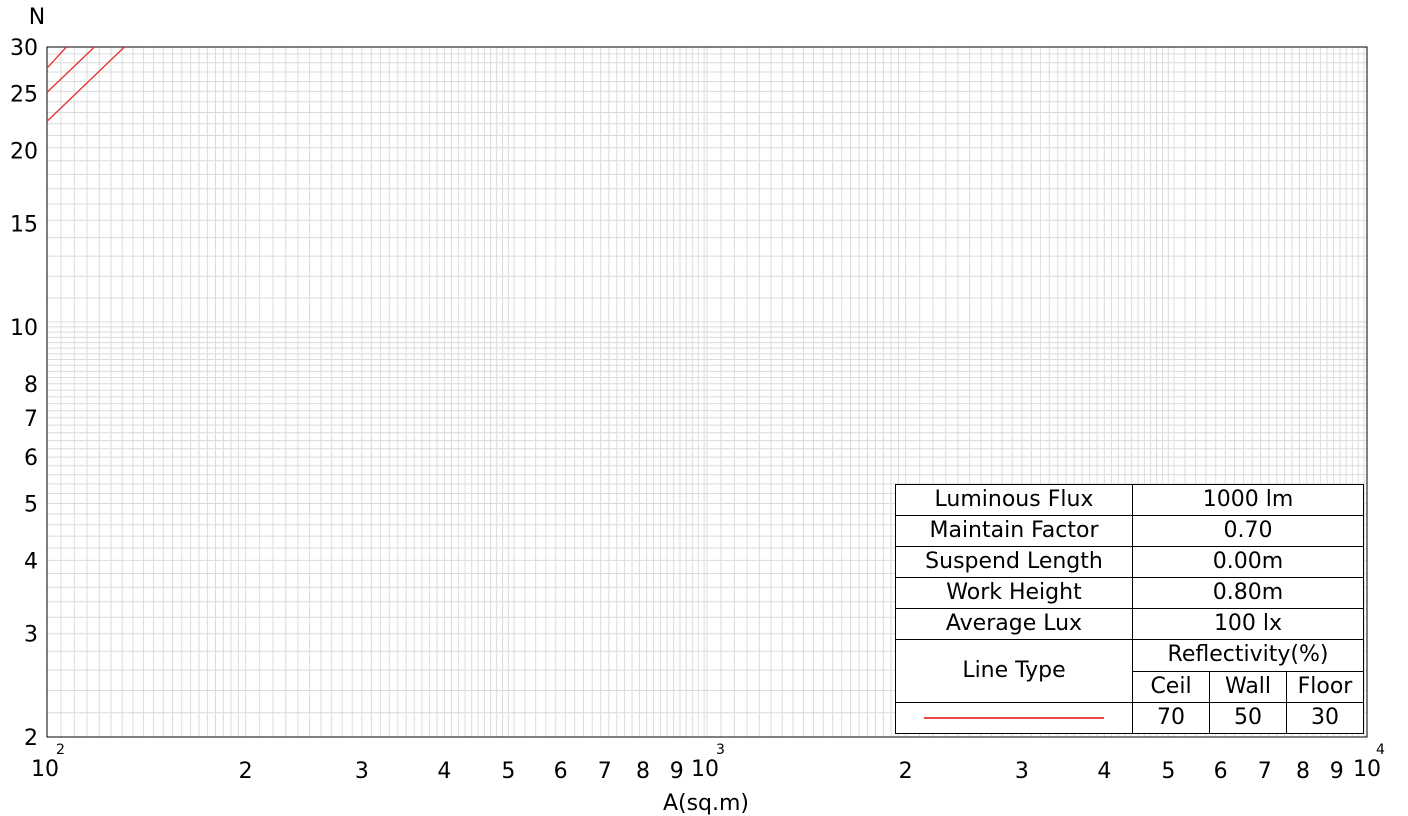 The height and width of the screenshot is (816, 1408). What do you see at coordinates (24, 94) in the screenshot?
I see `y-tick-label: 25` at bounding box center [24, 94].